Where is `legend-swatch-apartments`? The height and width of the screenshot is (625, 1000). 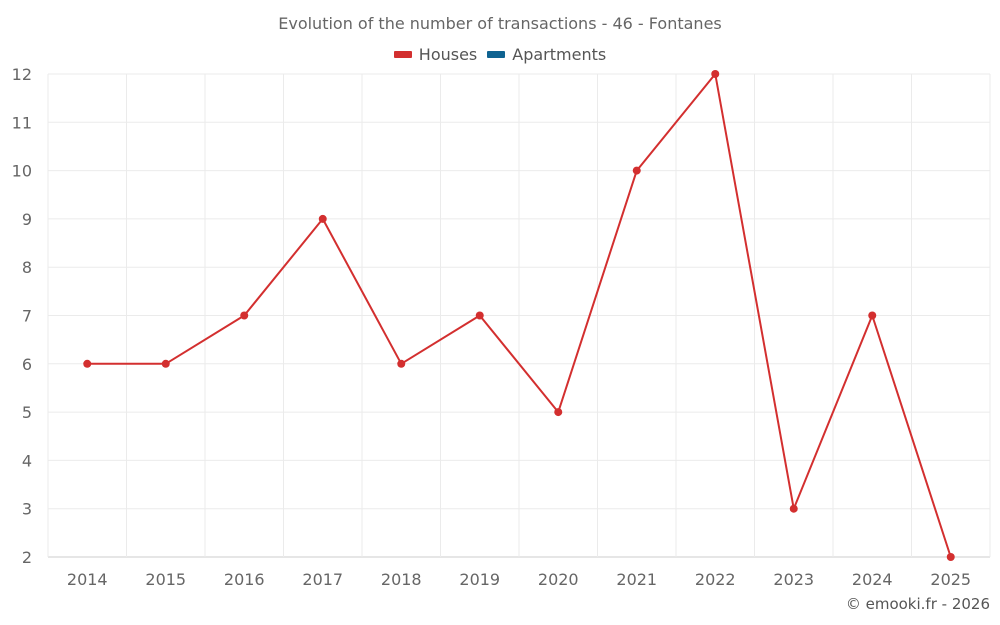
legend-swatch-apartments is located at coordinates (496, 54).